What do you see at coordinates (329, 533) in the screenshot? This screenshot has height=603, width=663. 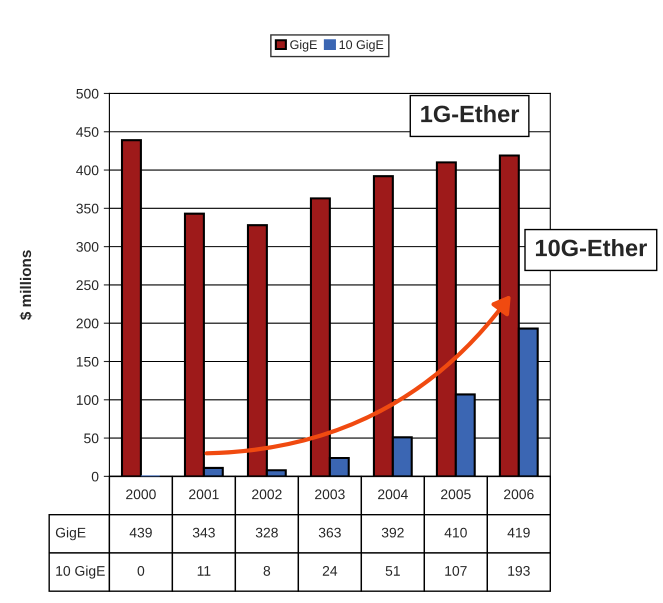 I see `data-label: 363` at bounding box center [329, 533].